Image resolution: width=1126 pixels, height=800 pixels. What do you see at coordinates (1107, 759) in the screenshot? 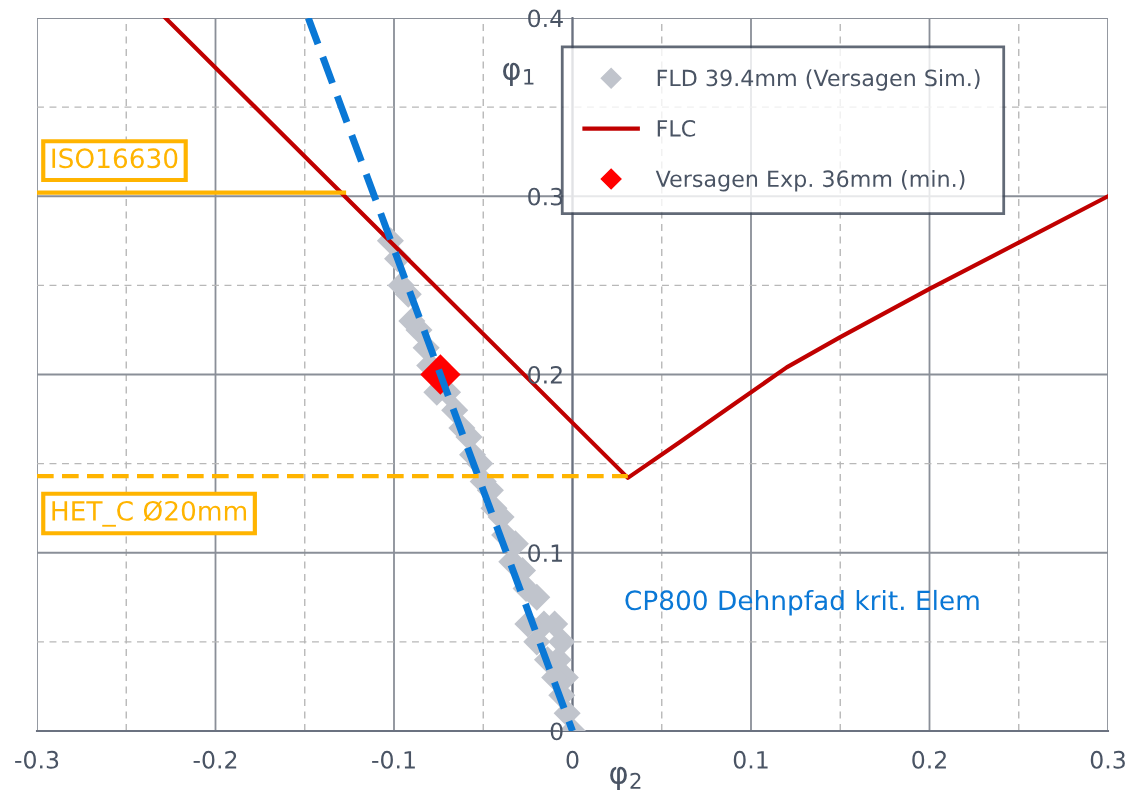
I see `x-tick-label: 0.3` at bounding box center [1107, 759].